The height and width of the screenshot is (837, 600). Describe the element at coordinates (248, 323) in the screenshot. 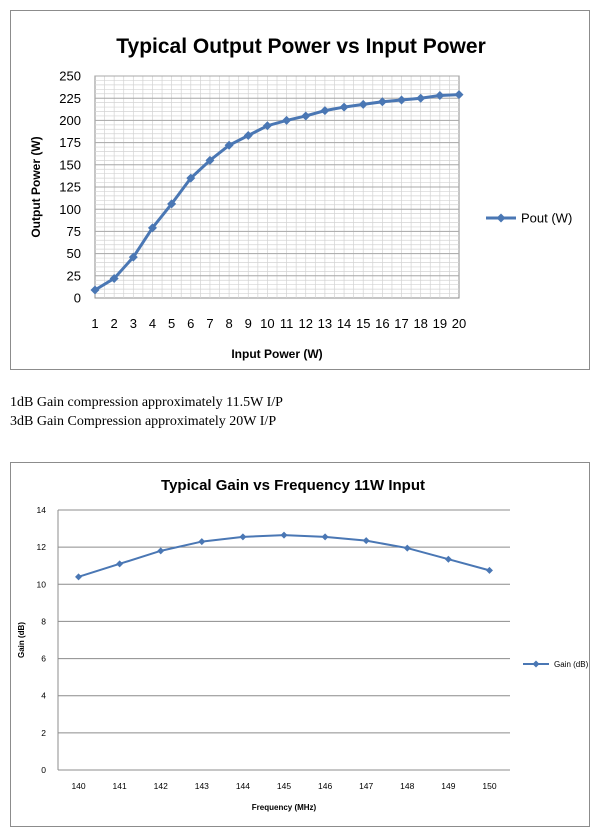

I see `x-tick-label: 9` at that location.